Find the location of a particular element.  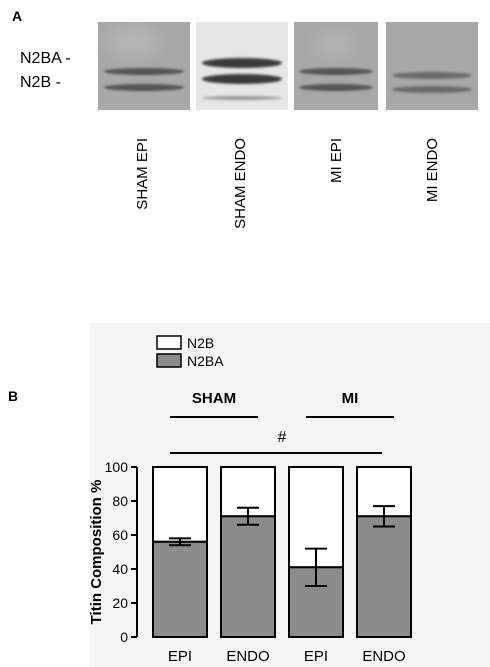

gel-lane-mi-epi is located at coordinates (336, 66).